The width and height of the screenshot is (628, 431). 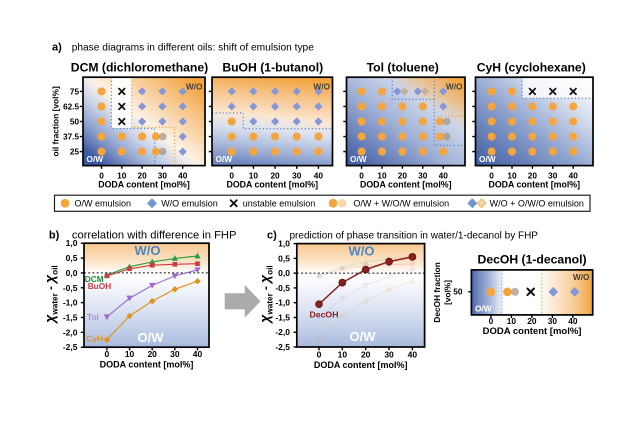 I want to click on svg-text: Tol, so click(x=93, y=317).